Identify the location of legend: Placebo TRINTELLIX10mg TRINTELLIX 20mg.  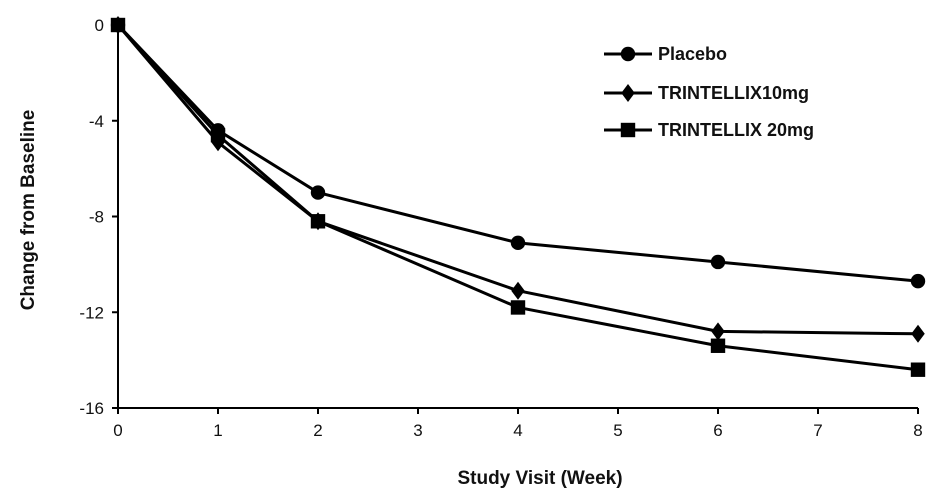
(709, 92).